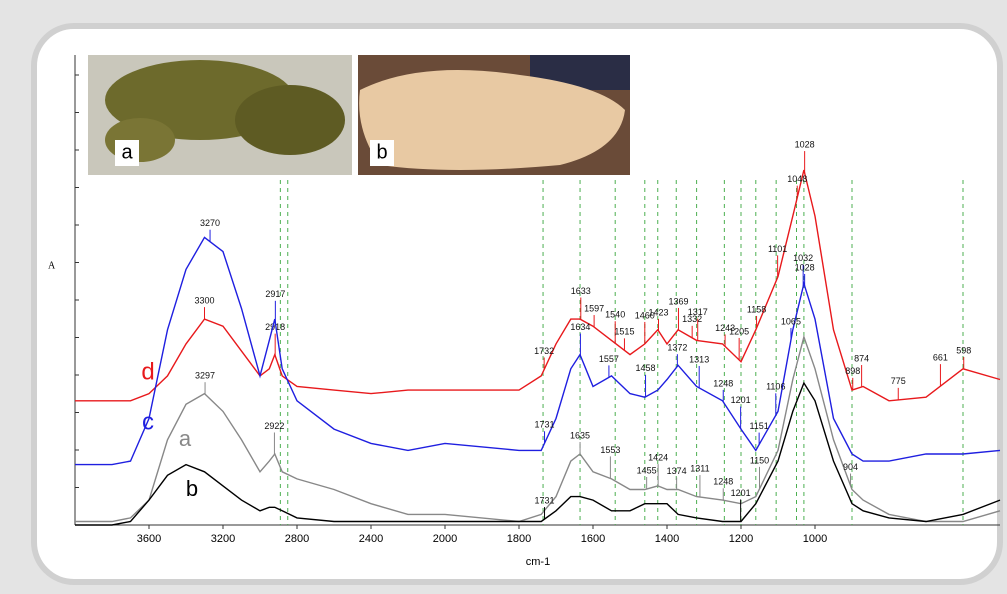 The height and width of the screenshot is (594, 1007). Describe the element at coordinates (519, 539) in the screenshot. I see `x-tick-label: 1800` at that location.